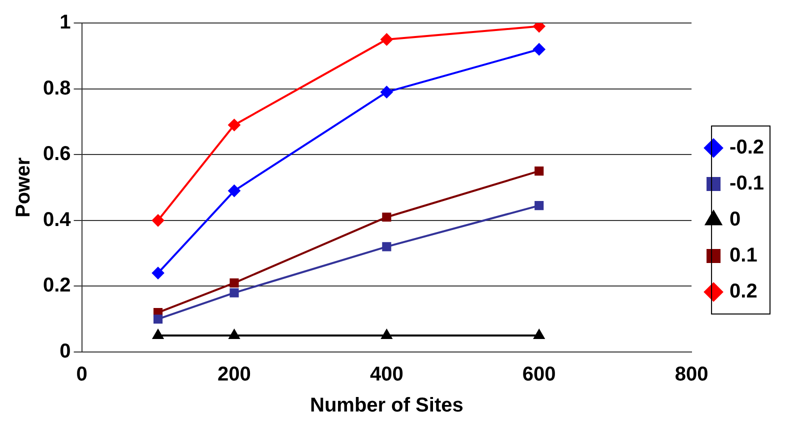  What do you see at coordinates (539, 375) in the screenshot?
I see `x-tick-label: 600` at bounding box center [539, 375].